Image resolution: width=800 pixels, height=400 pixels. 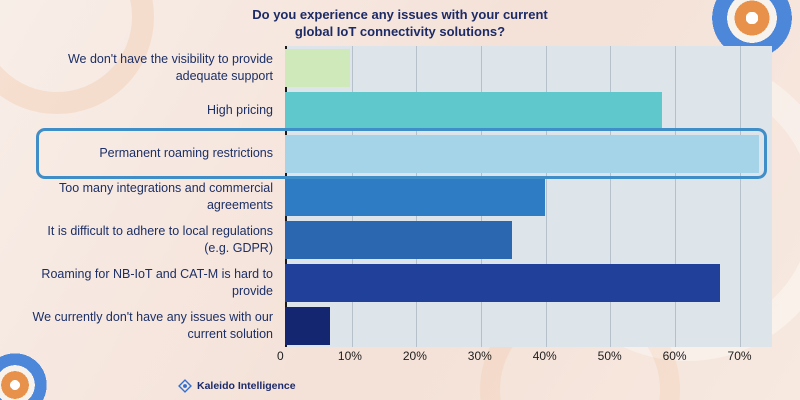 What do you see at coordinates (479, 356) in the screenshot?
I see `x-tick-label: 30%` at bounding box center [479, 356].